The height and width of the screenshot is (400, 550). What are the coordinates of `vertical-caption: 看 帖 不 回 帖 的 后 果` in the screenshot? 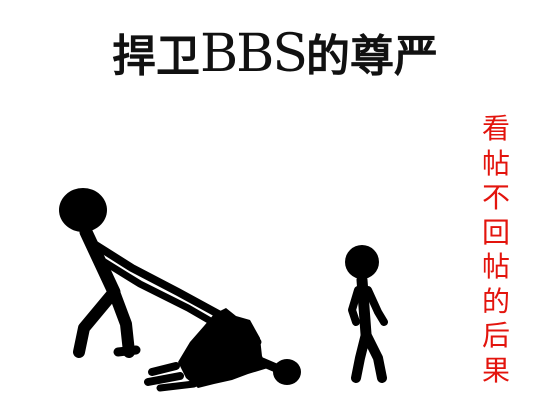 It's located at (496, 250).